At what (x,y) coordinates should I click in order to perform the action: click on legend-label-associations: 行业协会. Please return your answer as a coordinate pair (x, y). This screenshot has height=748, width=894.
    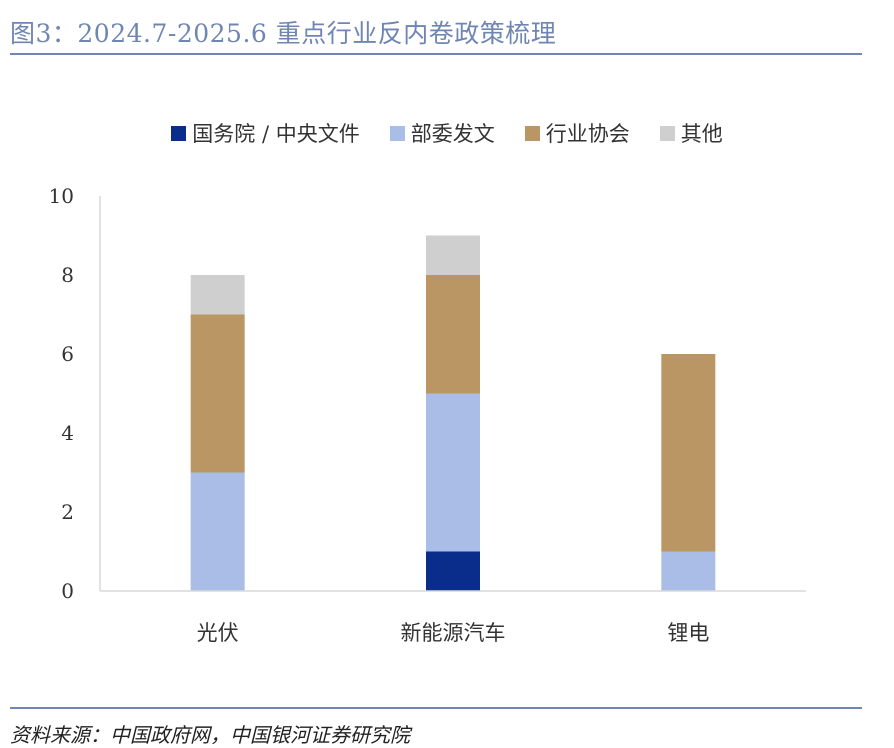
    Looking at the image, I should click on (587, 134).